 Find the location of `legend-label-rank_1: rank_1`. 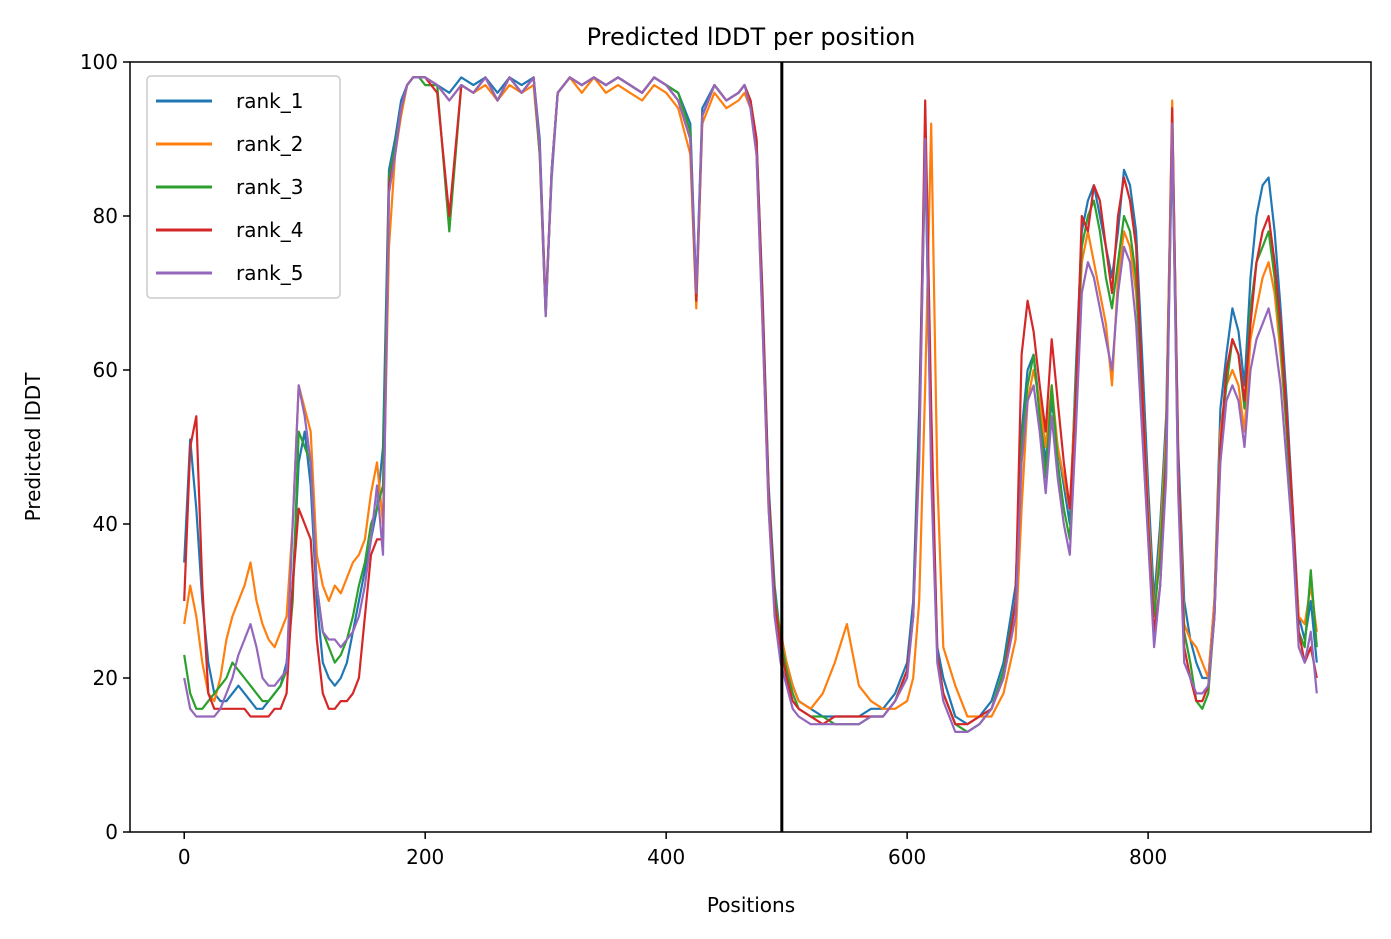

legend-label-rank_1: rank_1 is located at coordinates (269, 101).